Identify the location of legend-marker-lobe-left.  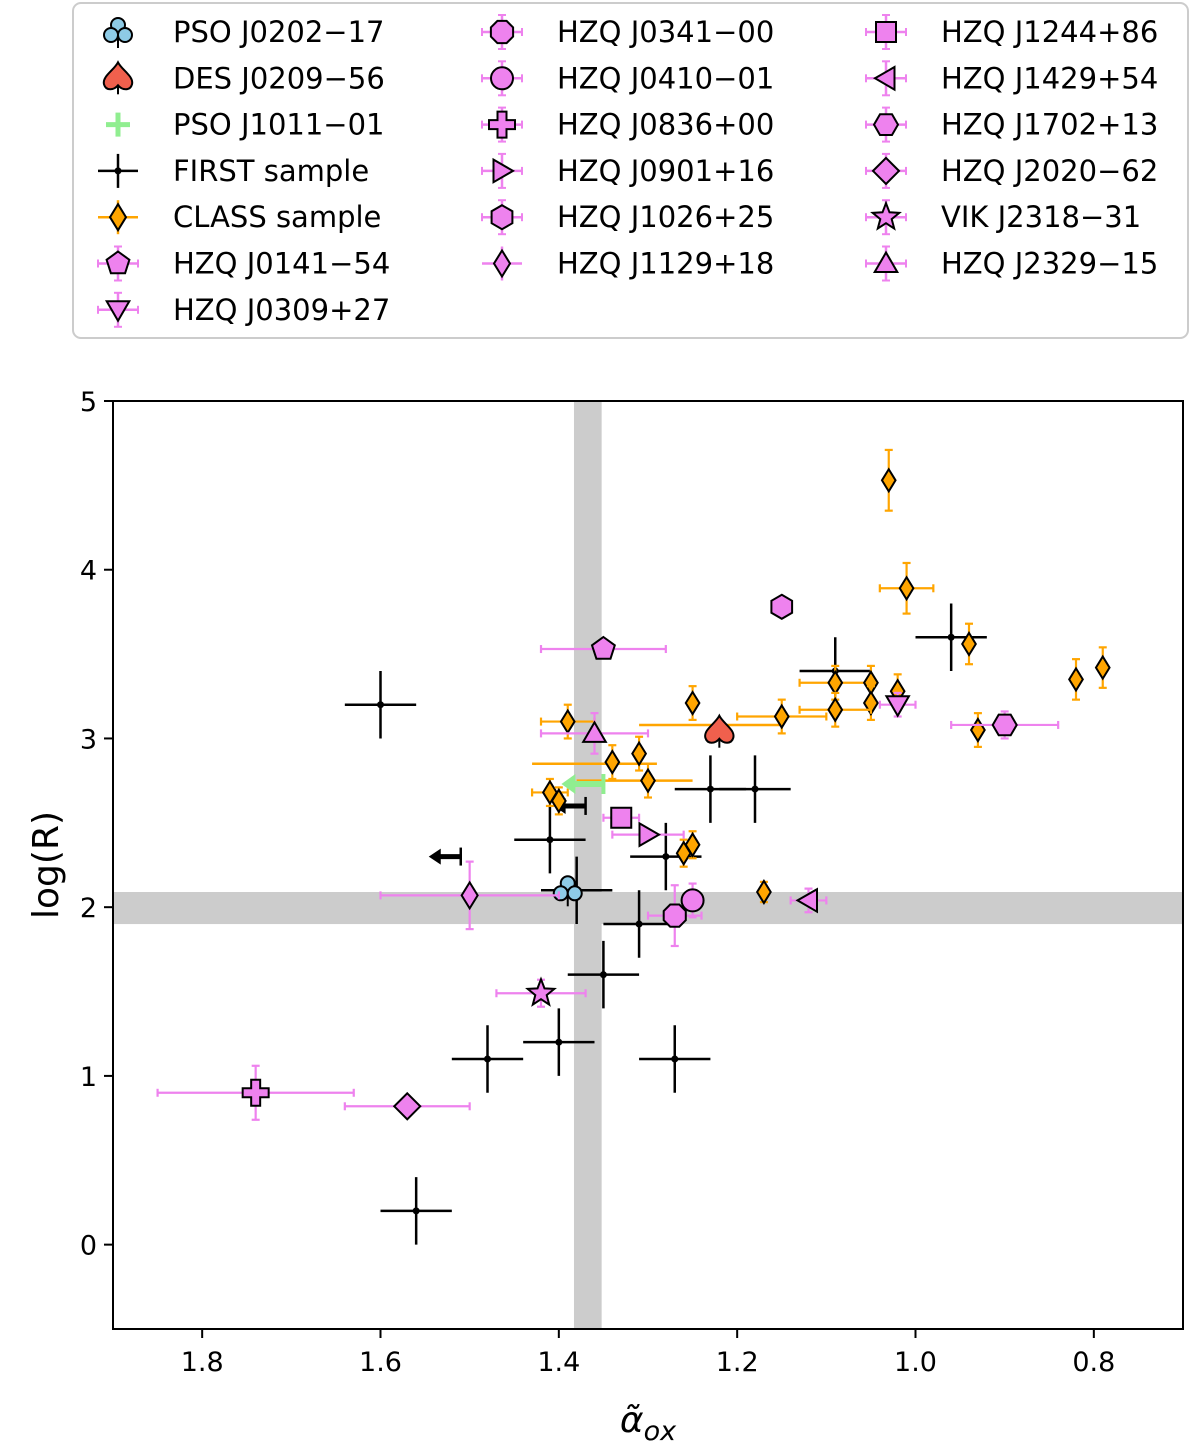
(111, 35).